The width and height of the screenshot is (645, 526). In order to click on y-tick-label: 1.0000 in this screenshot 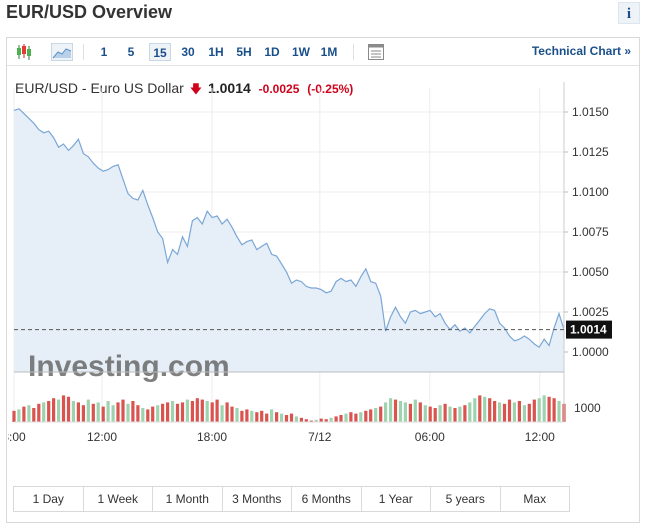, I will do `click(590, 352)`.